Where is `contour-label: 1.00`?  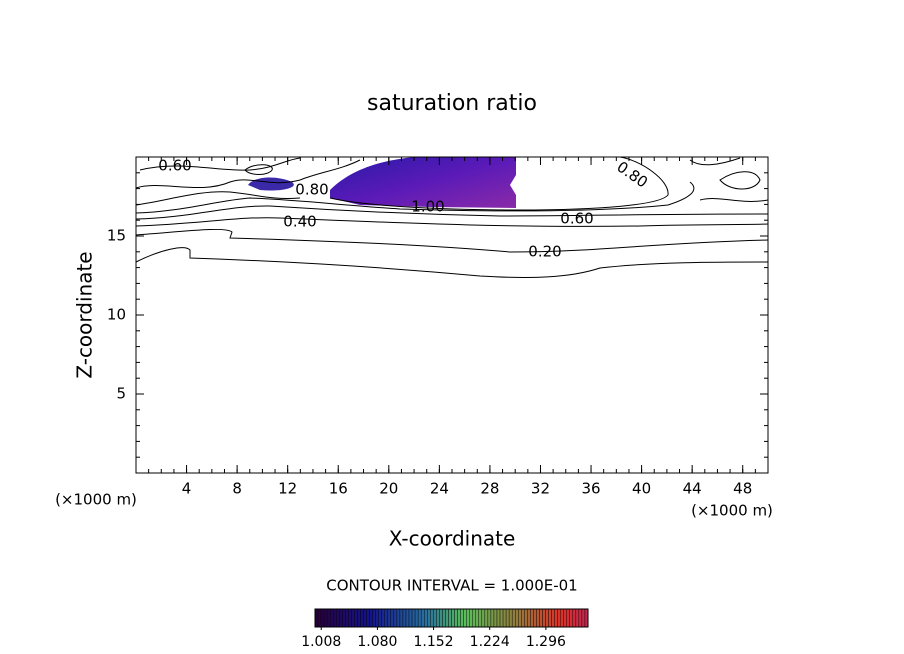
contour-label: 1.00 is located at coordinates (427, 207).